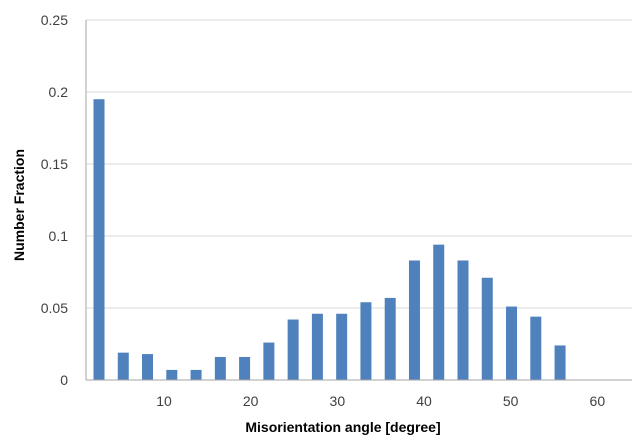 This screenshot has width=635, height=439. Describe the element at coordinates (164, 401) in the screenshot. I see `x-tick-label: 10` at that location.